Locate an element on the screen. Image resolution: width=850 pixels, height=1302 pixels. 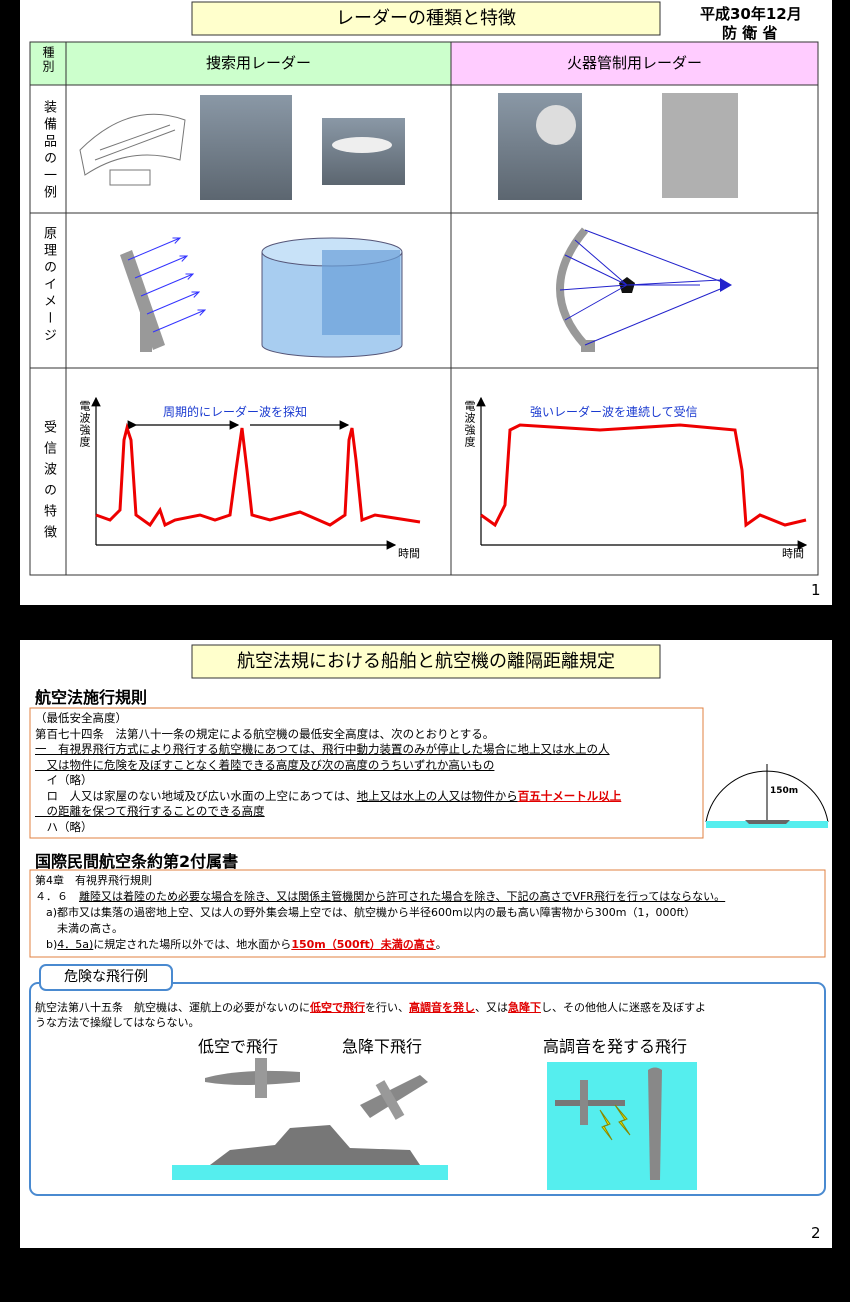
text-segment: b) is located at coordinates (46, 944).